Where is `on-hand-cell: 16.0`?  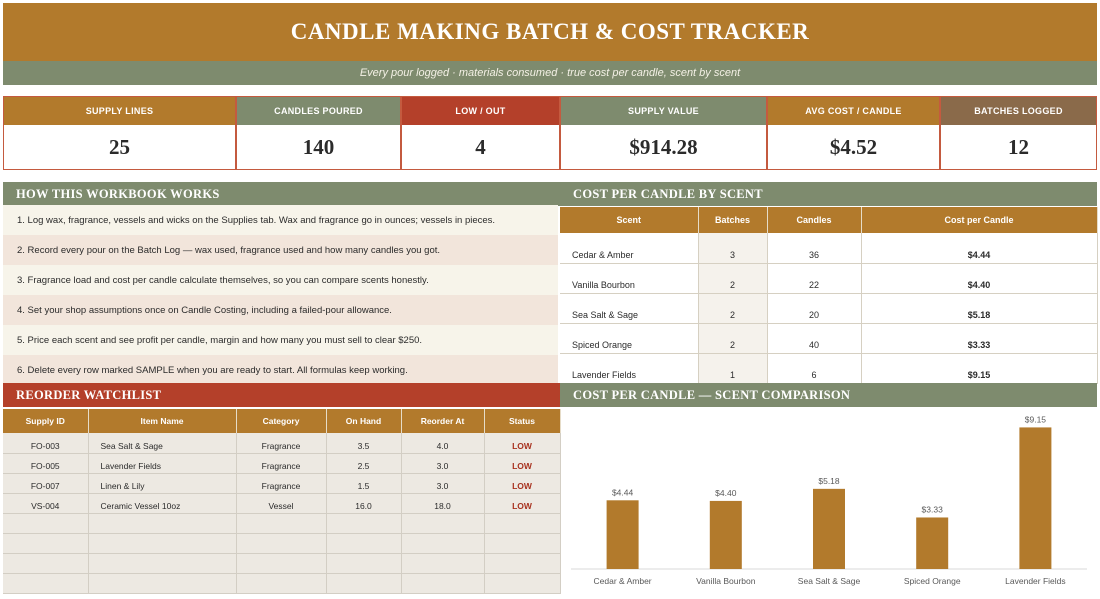
on-hand-cell: 16.0 is located at coordinates (364, 503).